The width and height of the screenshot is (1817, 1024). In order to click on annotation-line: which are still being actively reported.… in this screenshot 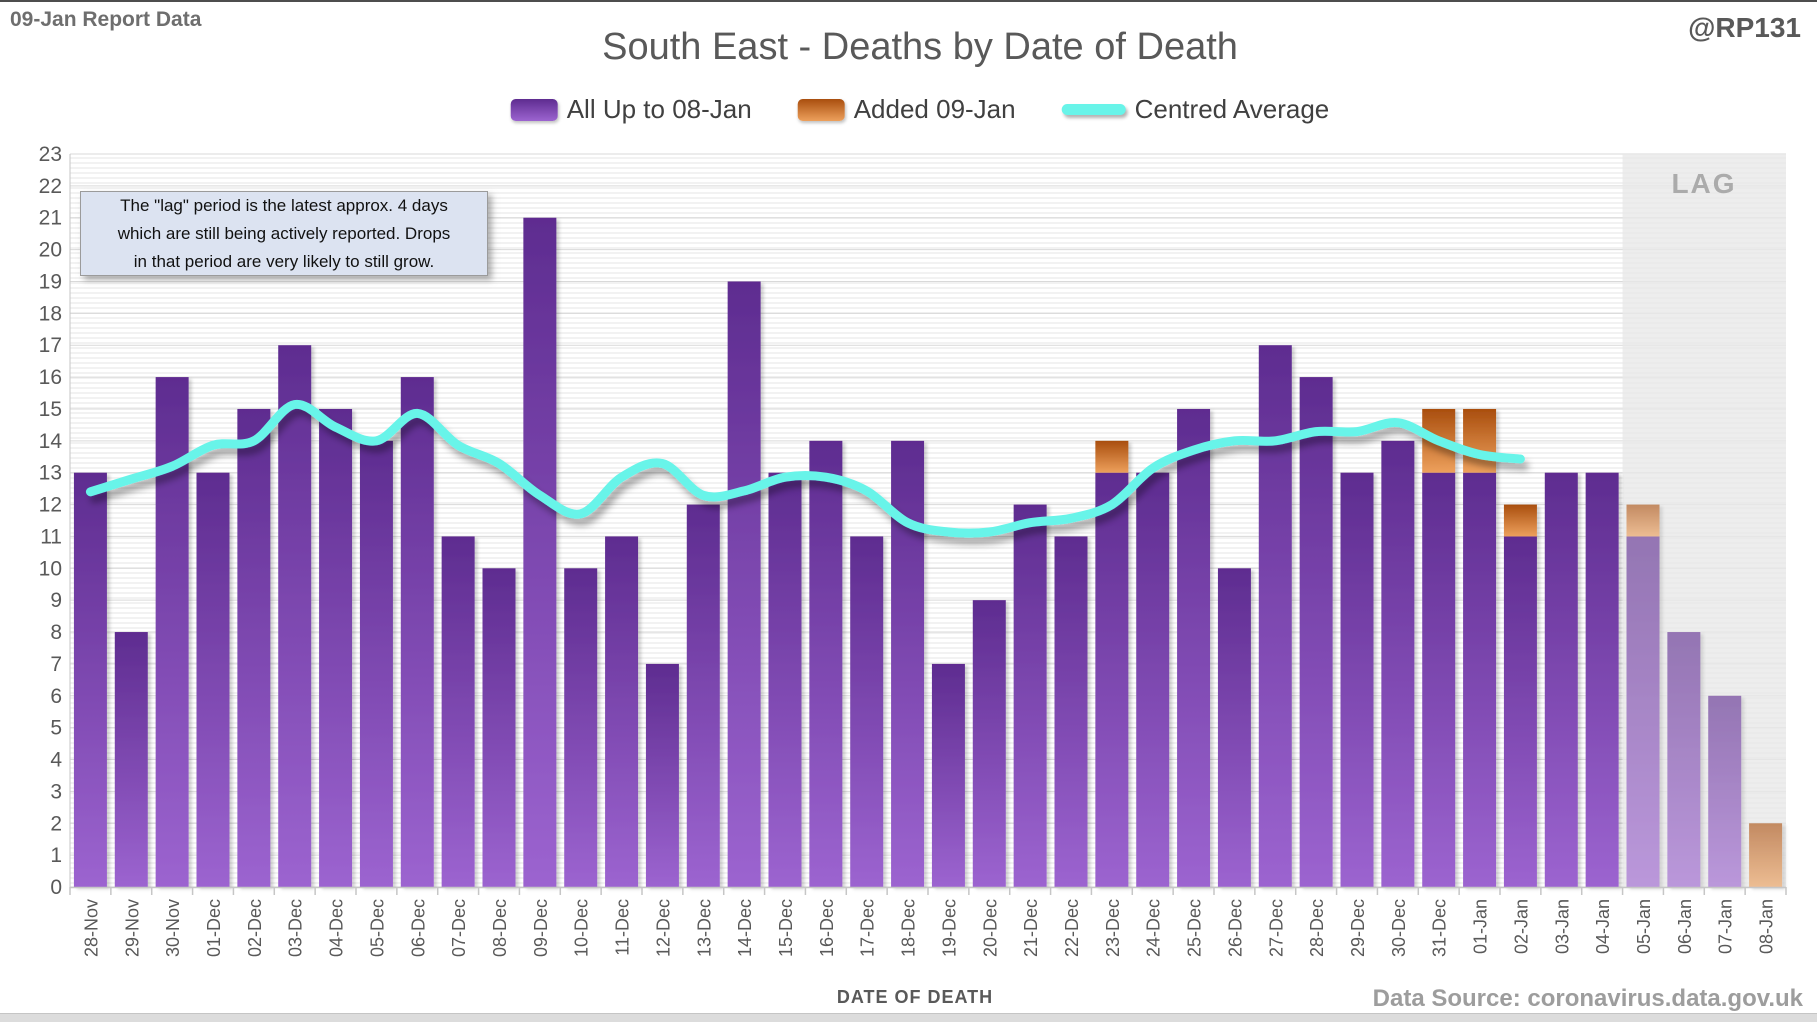, I will do `click(284, 233)`.